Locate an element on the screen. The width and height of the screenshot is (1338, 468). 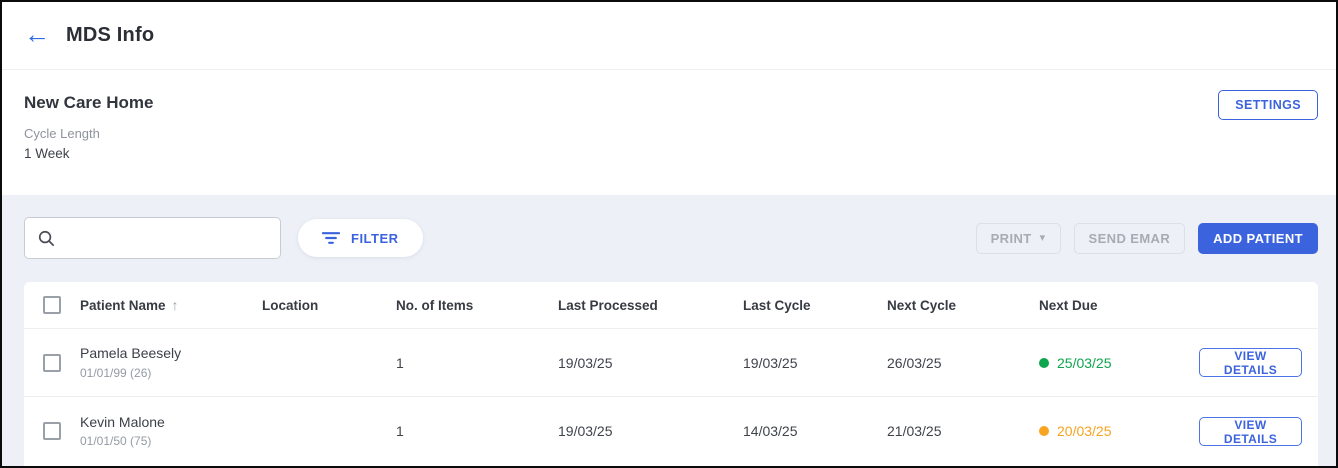
send-emar-button-label: SEND EMAR is located at coordinates (1129, 238).